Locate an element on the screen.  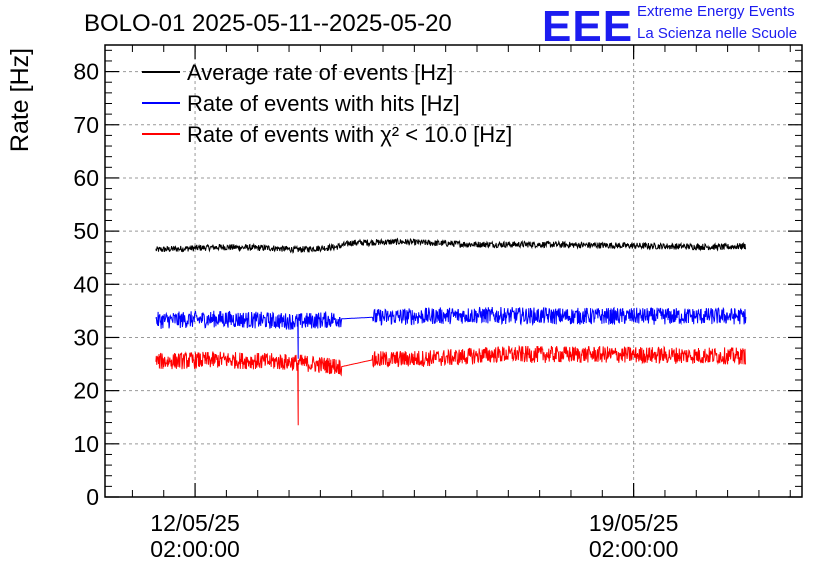
legend-label-2: Rate of events with hits [Hz] is located at coordinates (323, 103).